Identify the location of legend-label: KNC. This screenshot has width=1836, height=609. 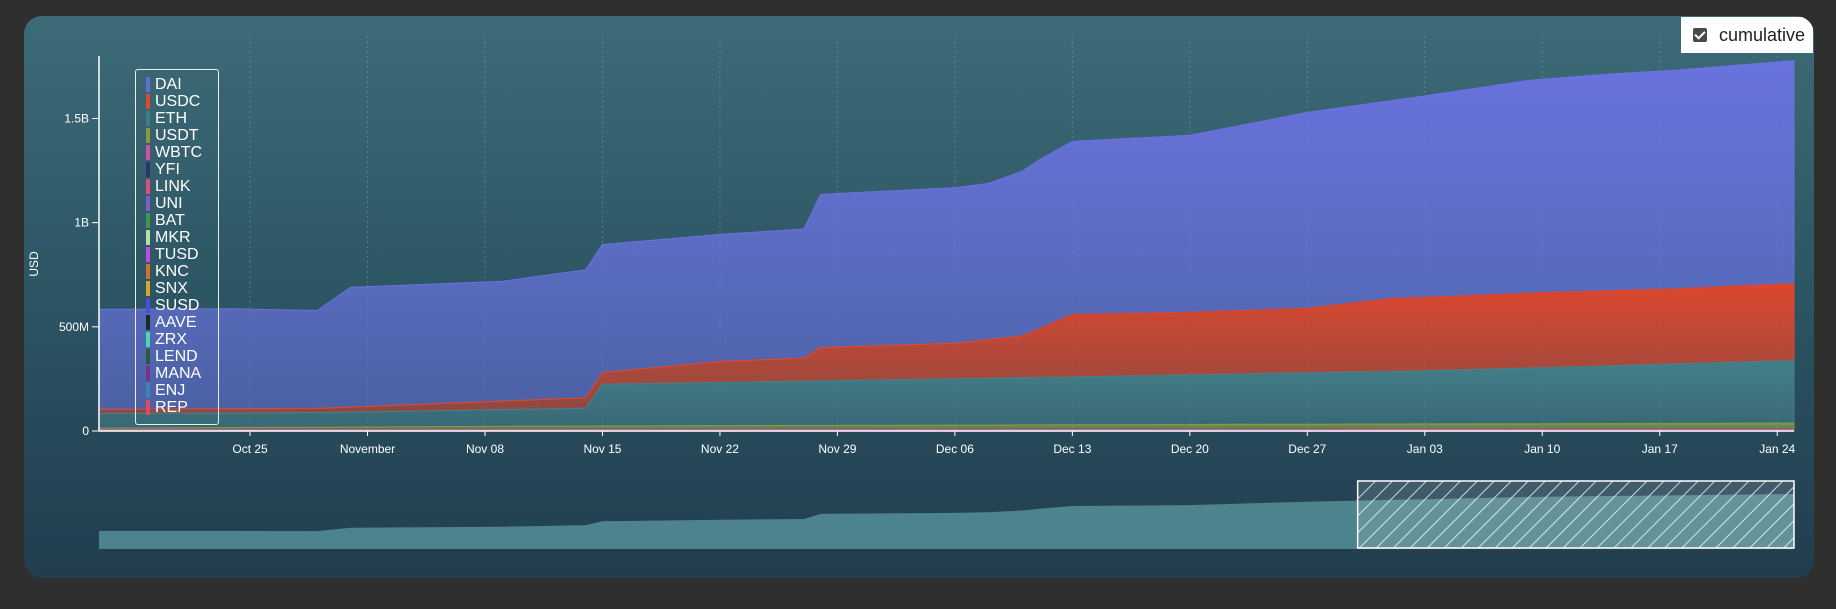
(172, 271).